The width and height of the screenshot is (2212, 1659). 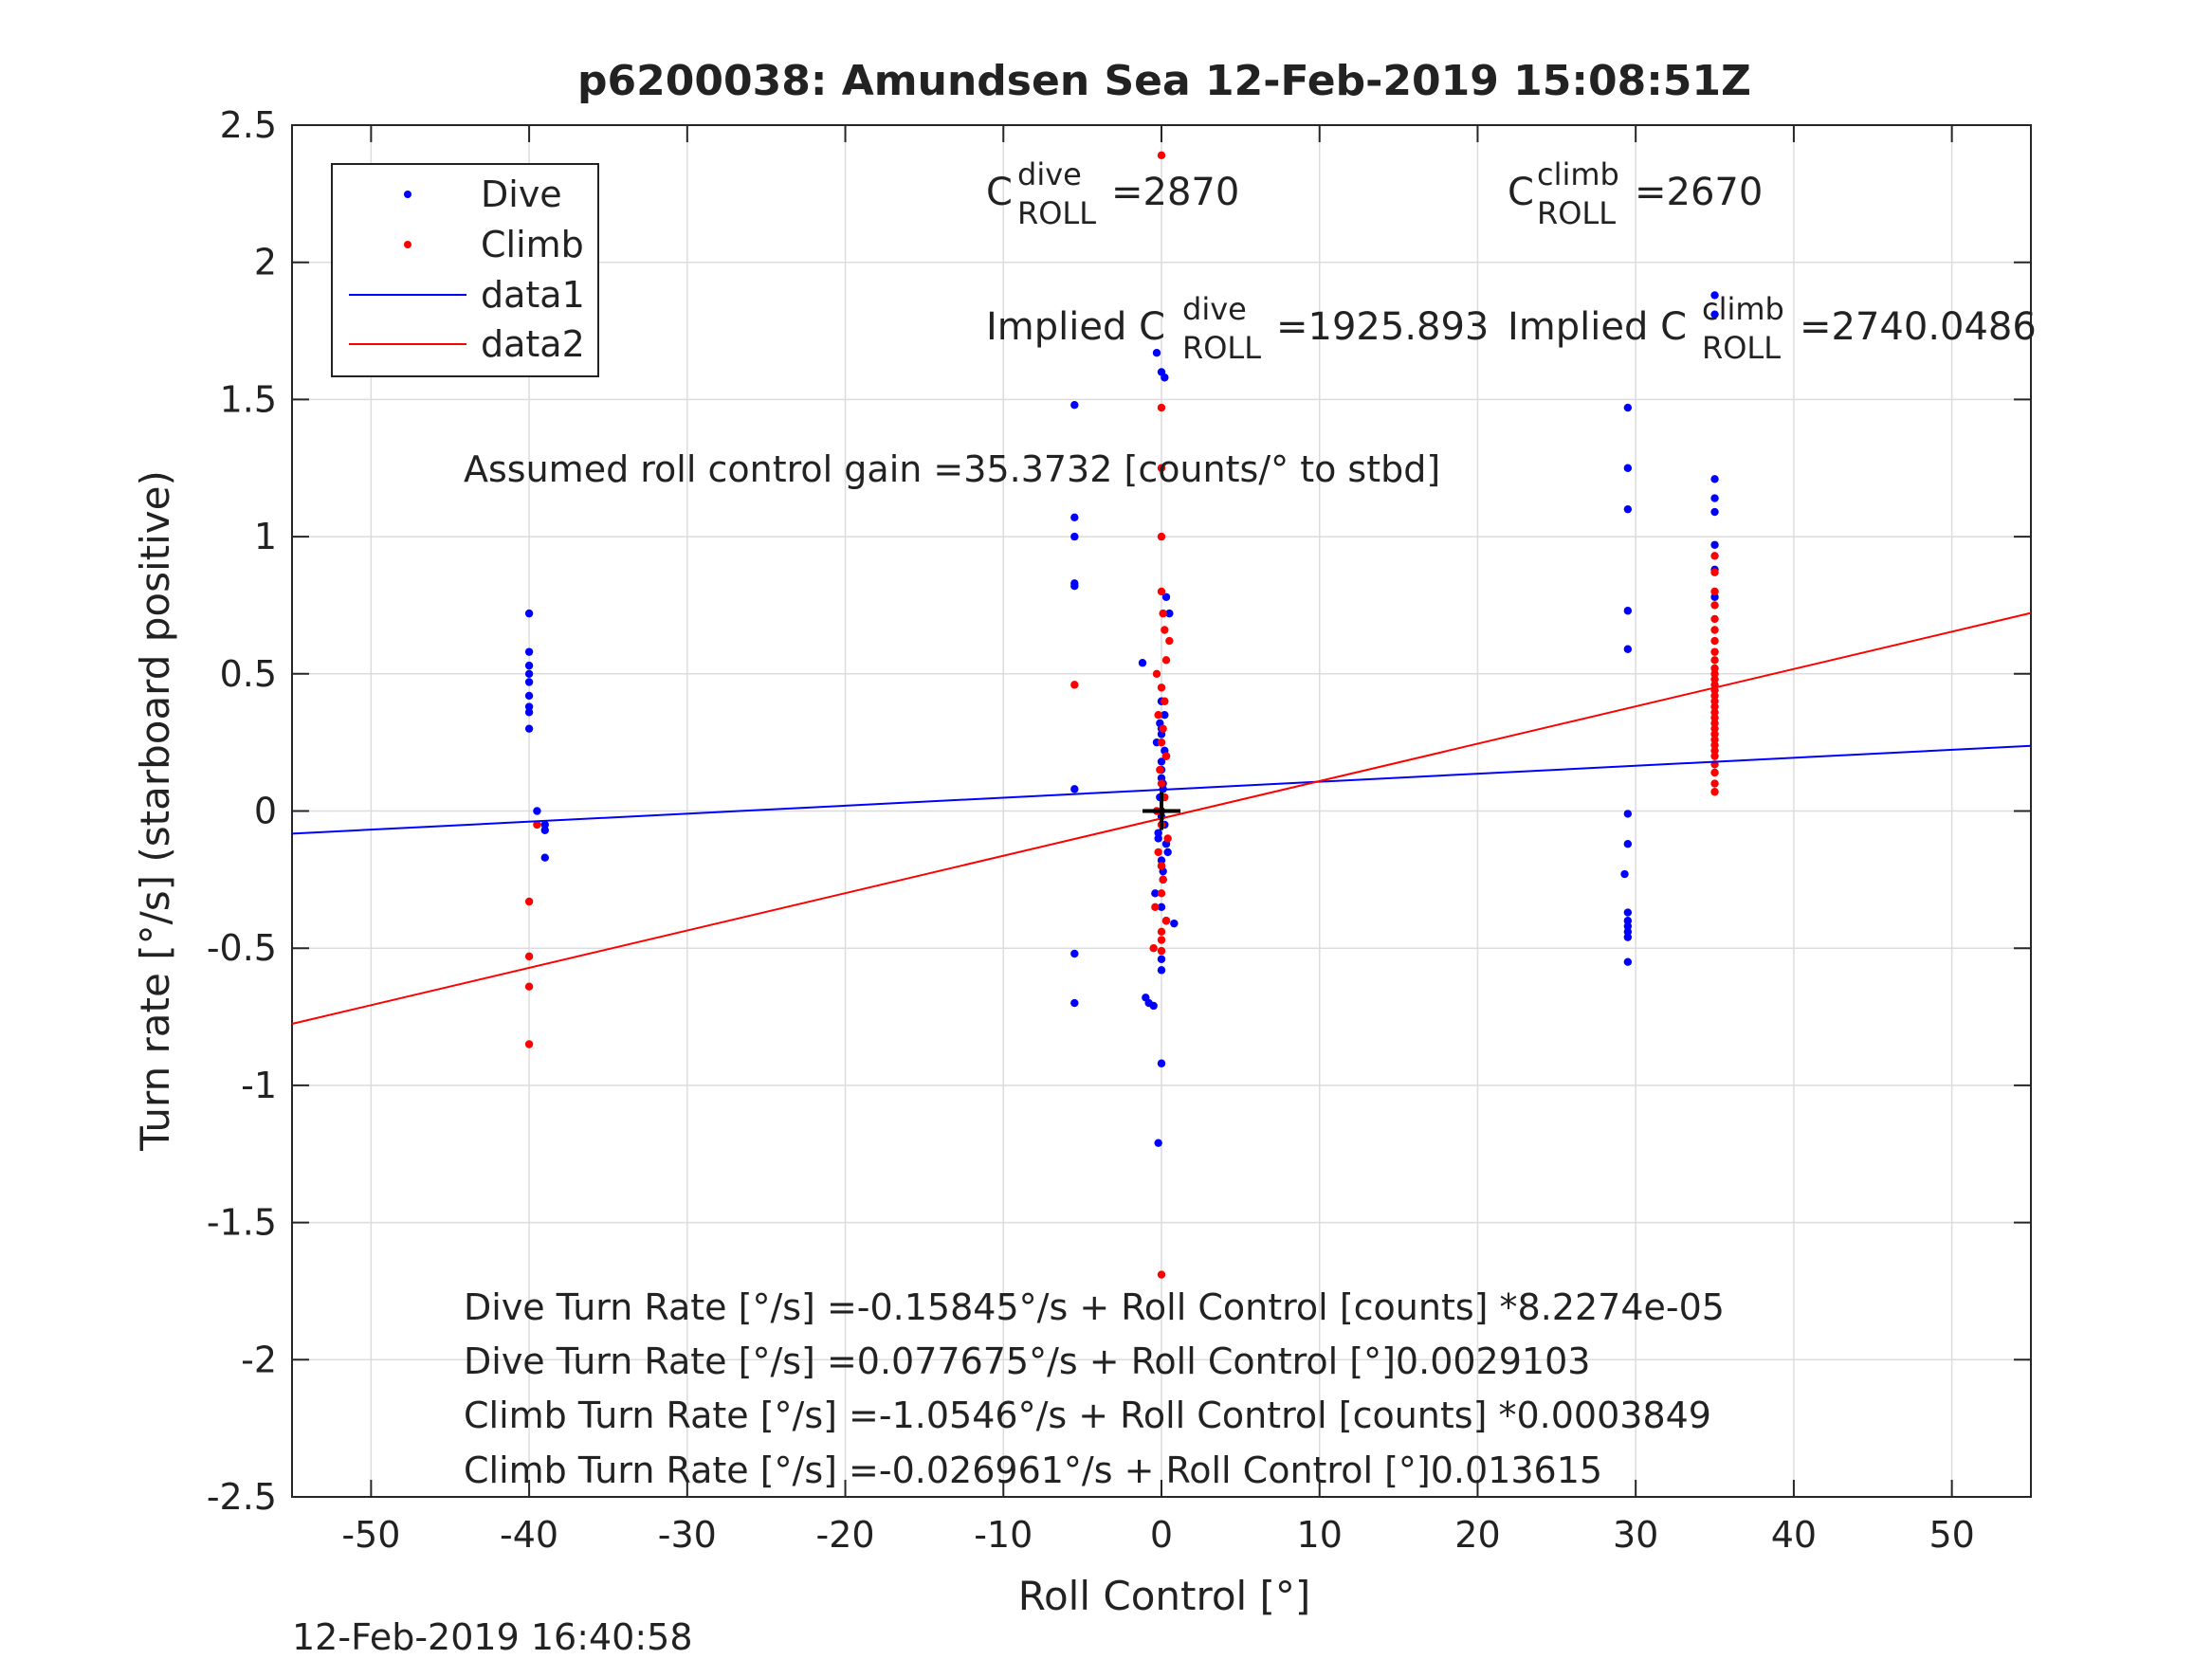 I want to click on svg-text: climb, so click(x=1743, y=309).